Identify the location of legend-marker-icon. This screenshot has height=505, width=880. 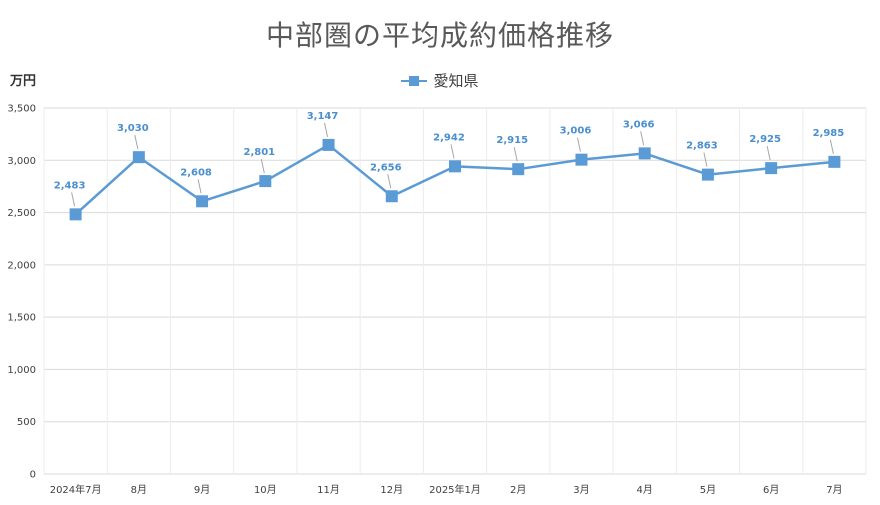
(414, 81).